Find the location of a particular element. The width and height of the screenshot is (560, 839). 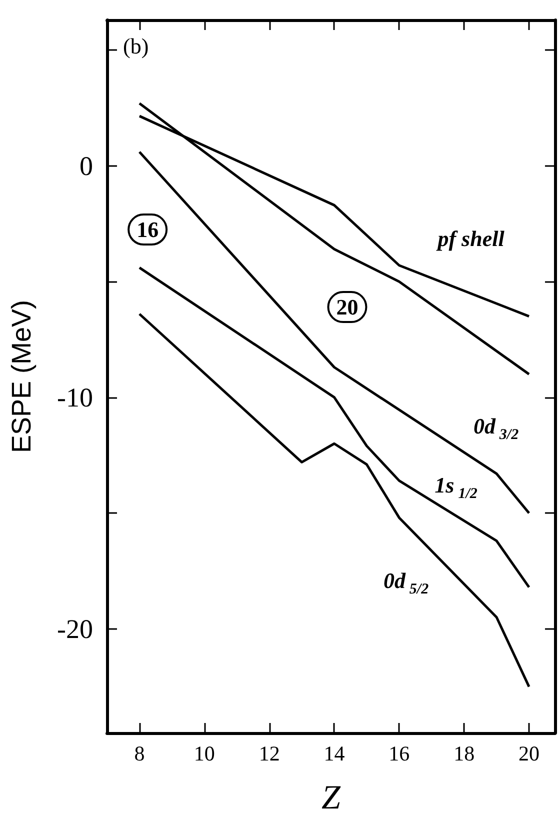

y-tick-label: -20 is located at coordinates (75, 629).